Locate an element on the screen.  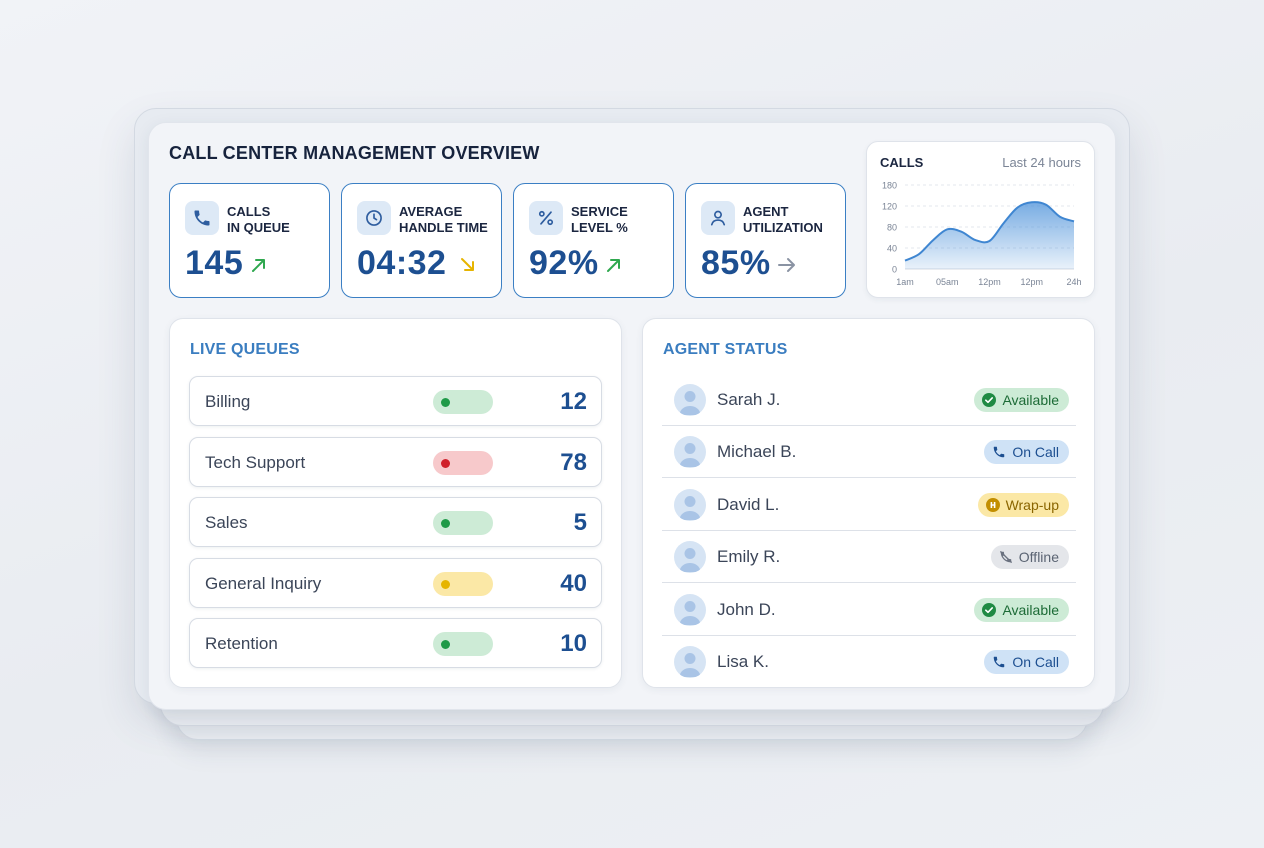
agent-row: Lisa K. On Call is located at coordinates (869, 662).